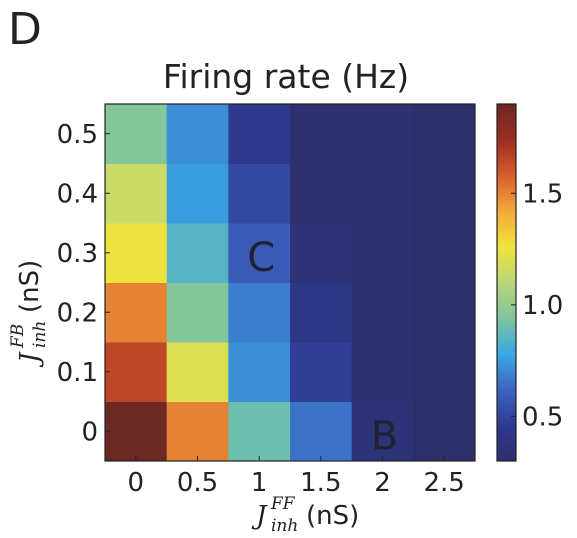  What do you see at coordinates (25, 29) in the screenshot?
I see `panel-label: D` at bounding box center [25, 29].